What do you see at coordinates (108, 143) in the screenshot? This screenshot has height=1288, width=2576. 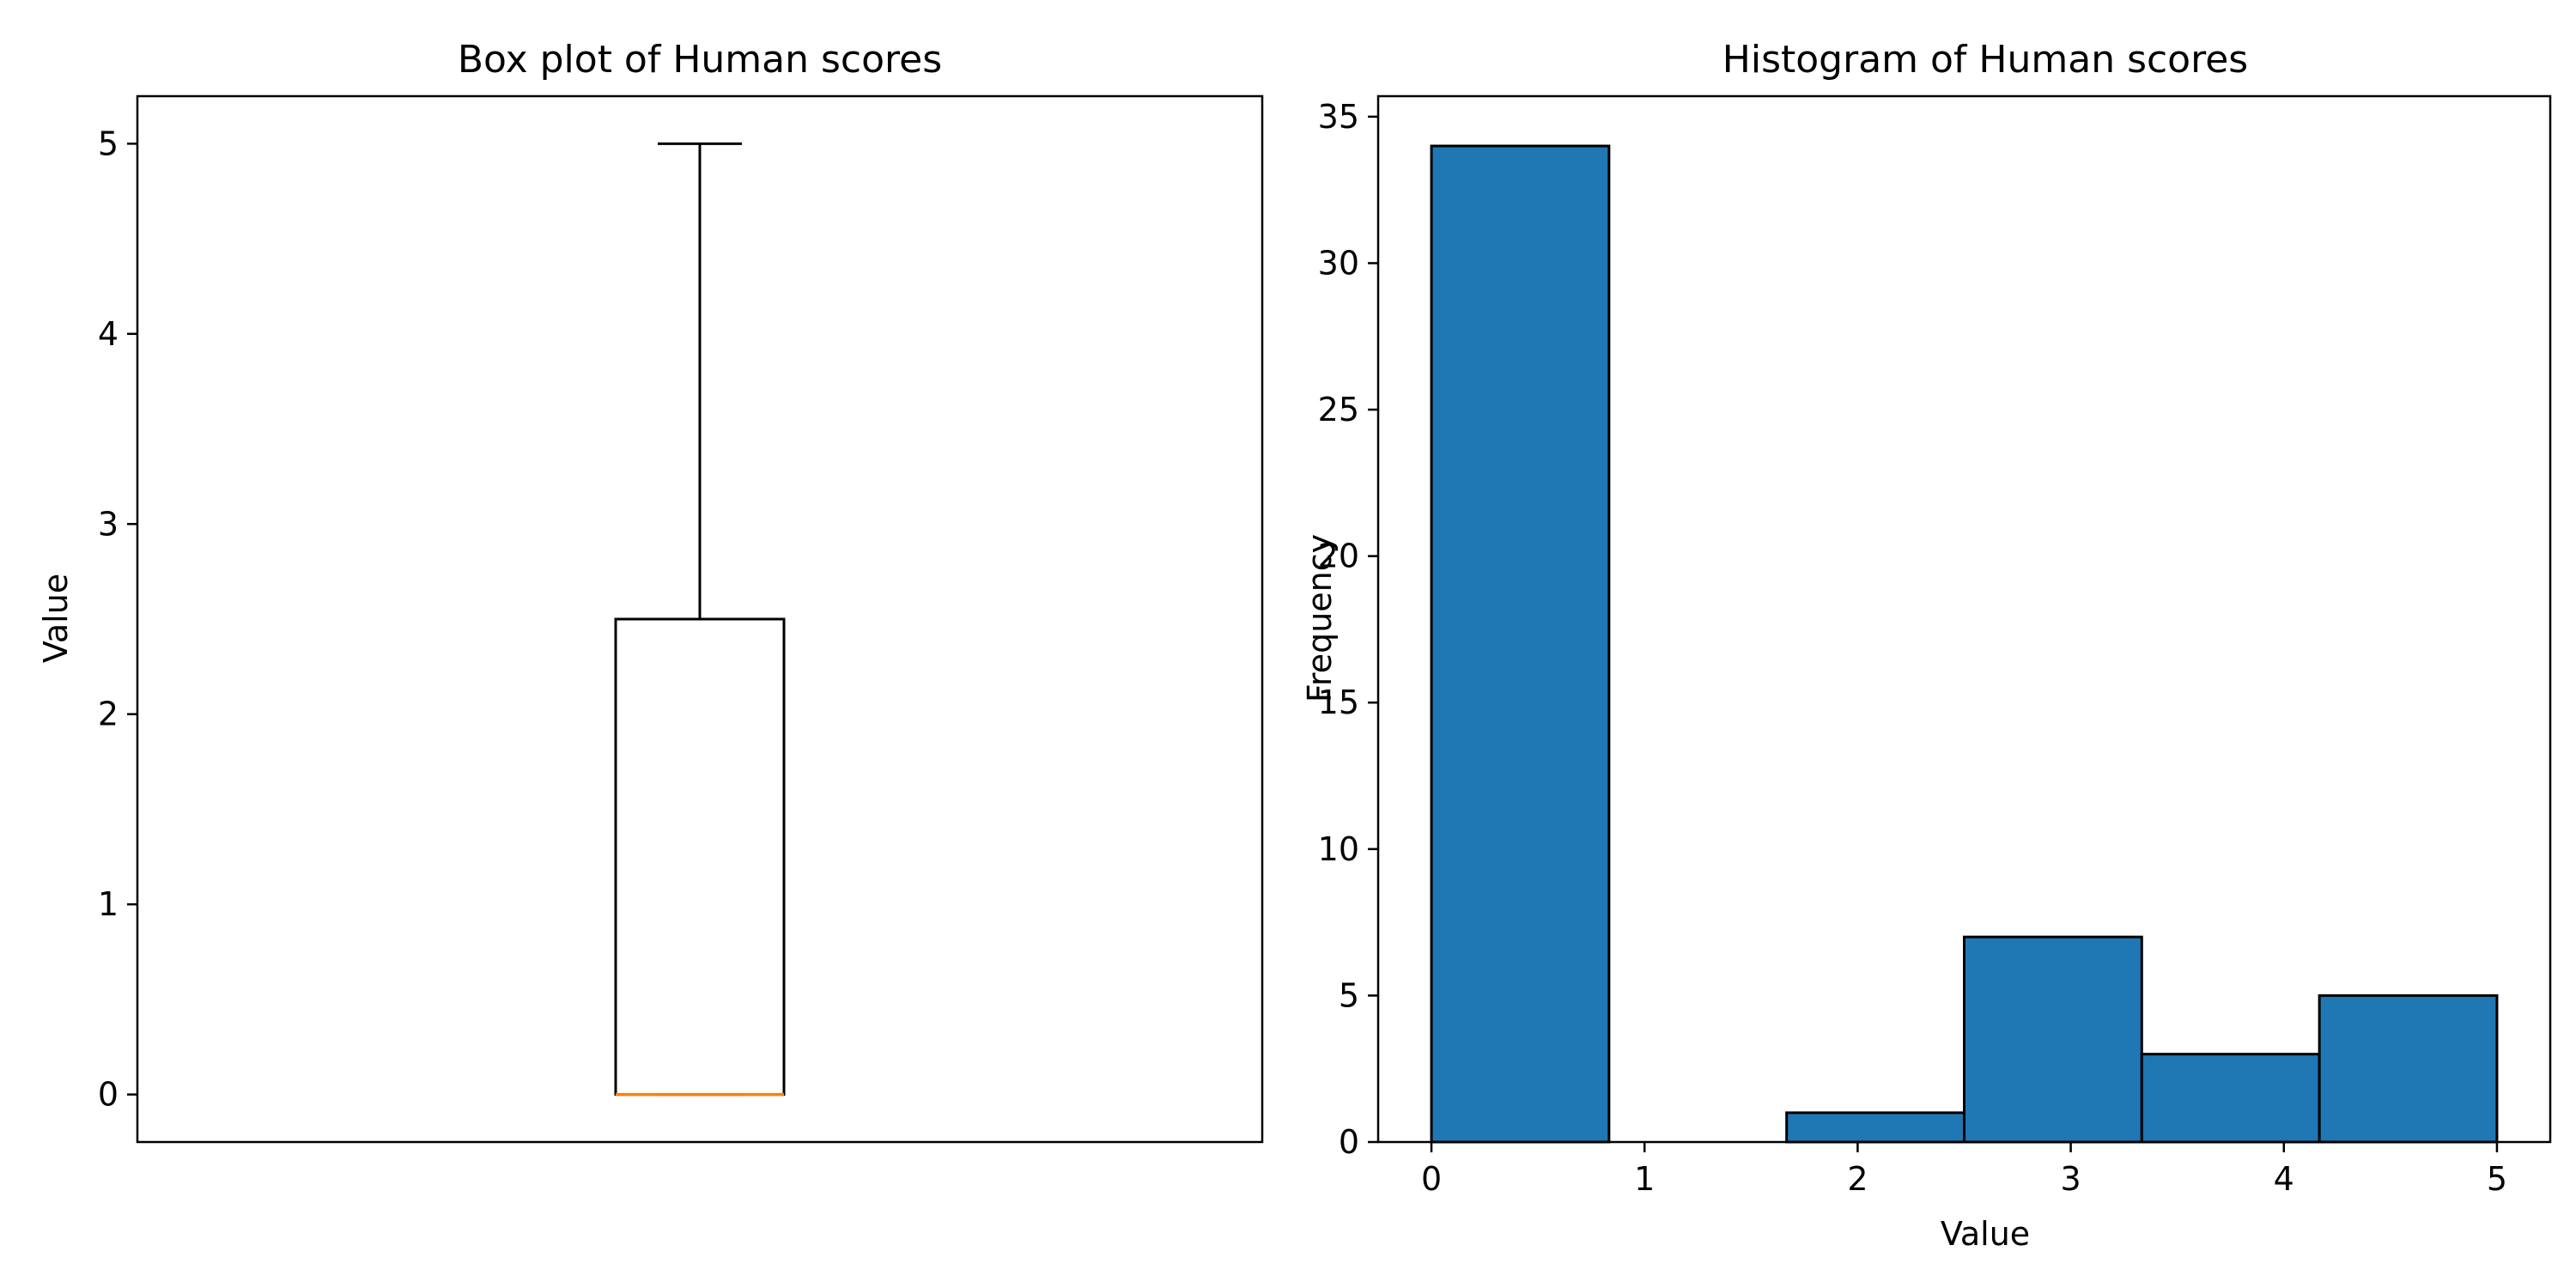 I see `boxplot-y-tick-label: 5` at bounding box center [108, 143].